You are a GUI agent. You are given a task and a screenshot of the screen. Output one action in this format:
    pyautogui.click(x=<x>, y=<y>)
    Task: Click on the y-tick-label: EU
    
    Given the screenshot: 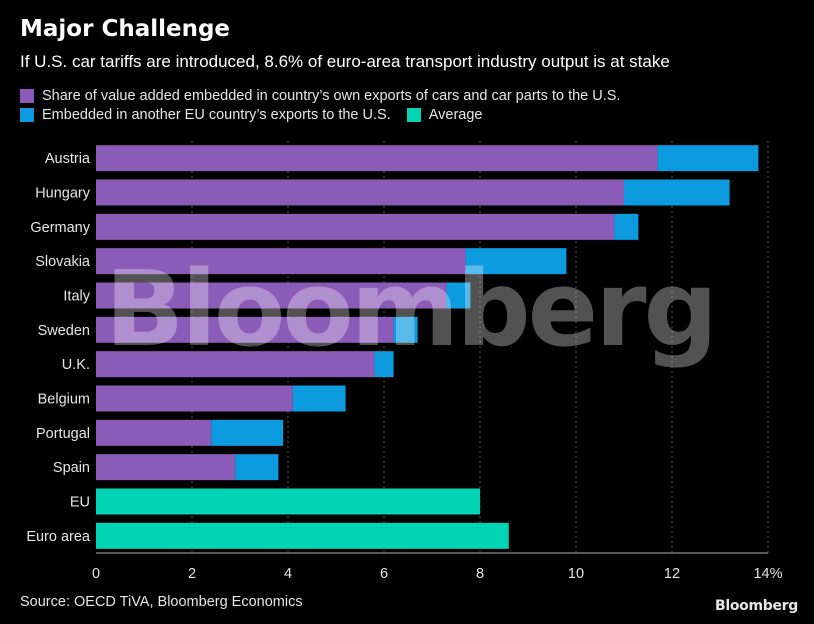 What is the action you would take?
    pyautogui.click(x=80, y=503)
    